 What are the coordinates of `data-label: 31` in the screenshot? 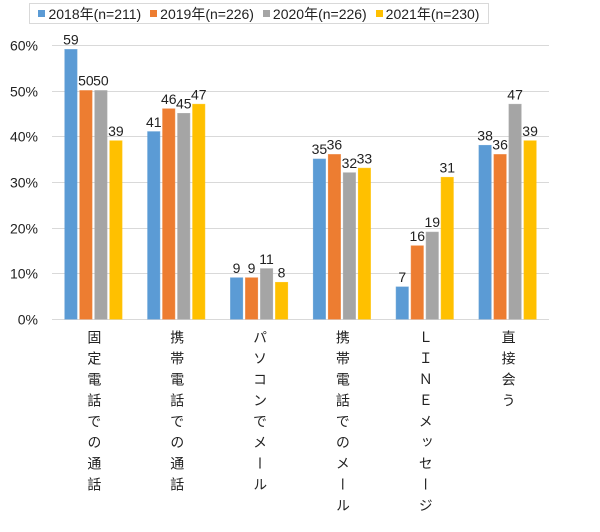 It's located at (447, 167).